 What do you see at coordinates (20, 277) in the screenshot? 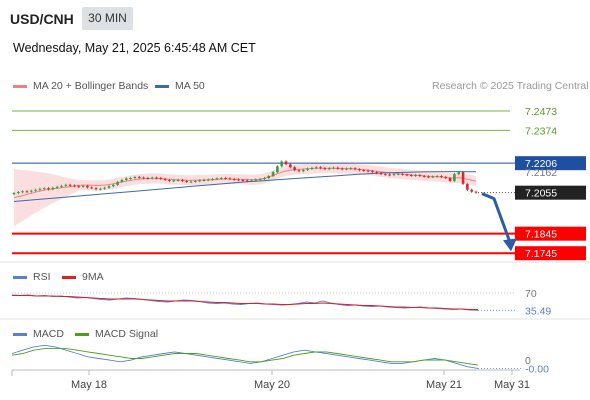
I see `rsi-legend-swatch` at bounding box center [20, 277].